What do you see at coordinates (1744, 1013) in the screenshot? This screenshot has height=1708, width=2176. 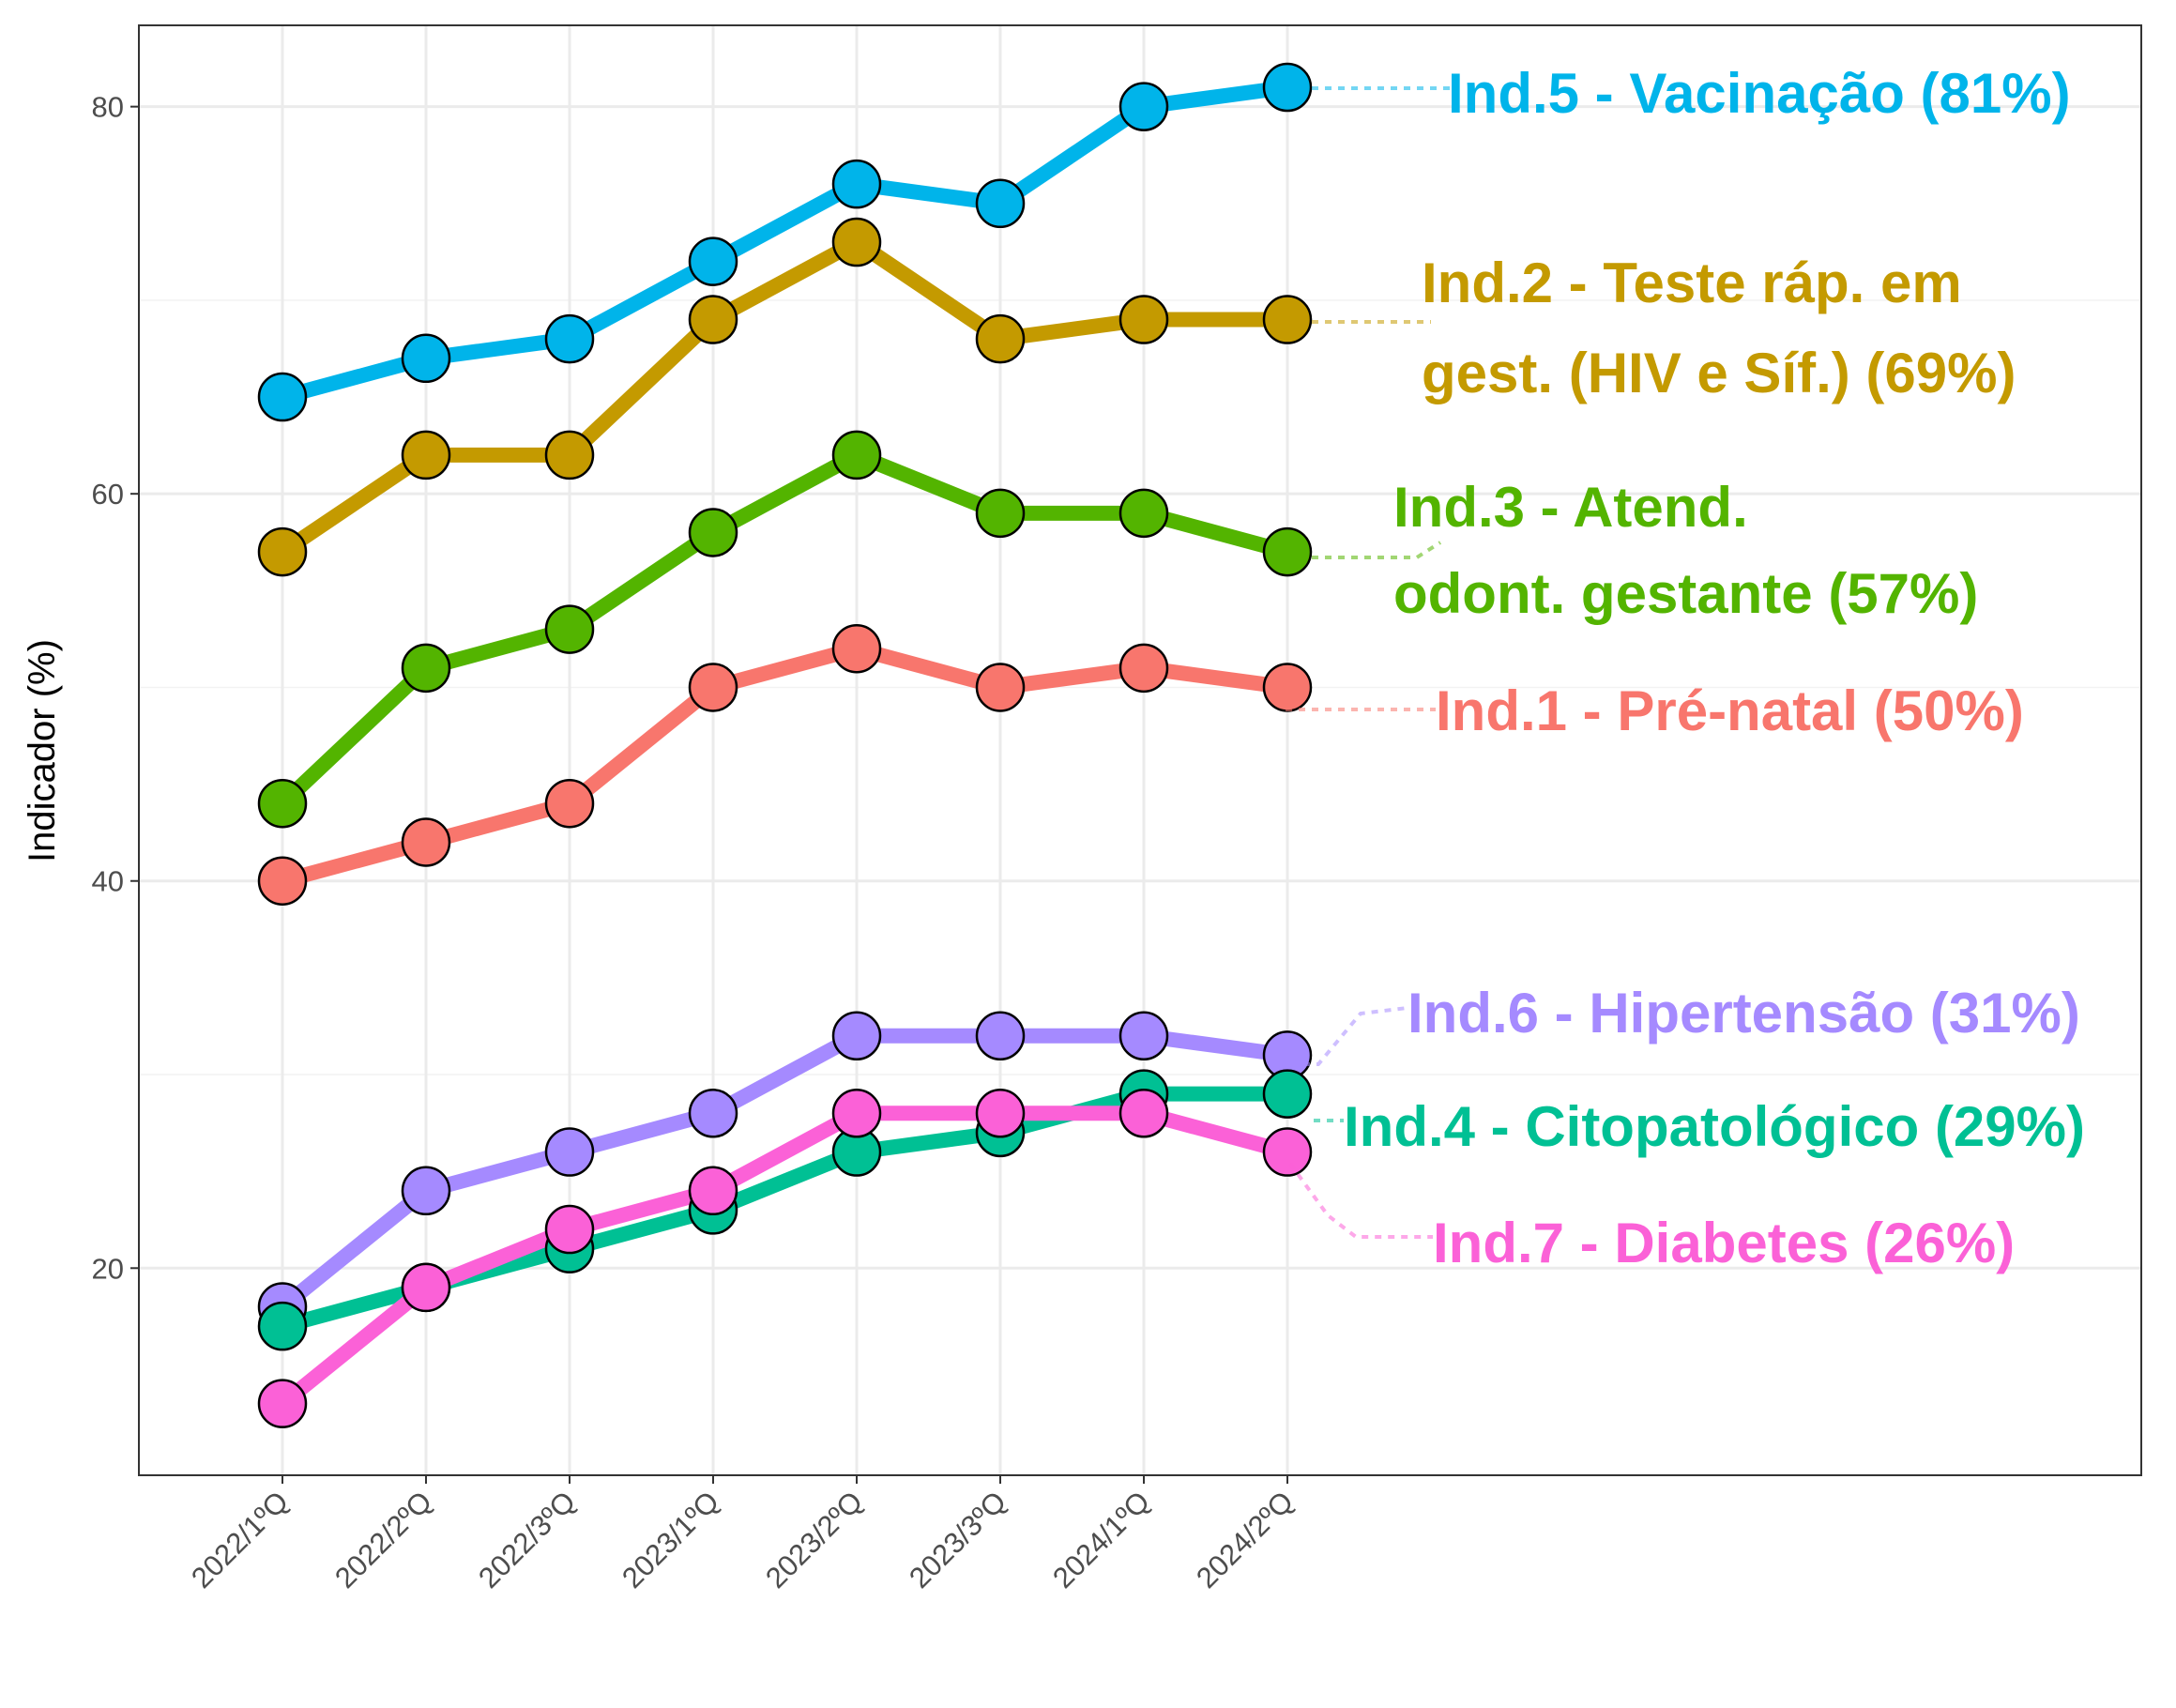 I see `series-label-ind6: Ind.6 - Hipertensão (31%)` at bounding box center [1744, 1013].